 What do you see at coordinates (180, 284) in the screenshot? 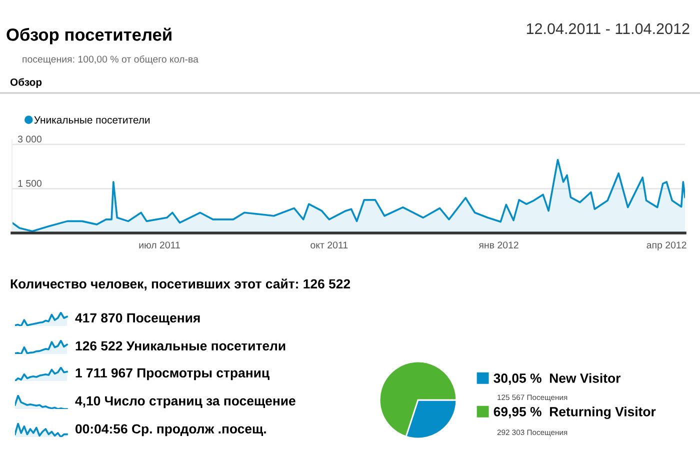
I see `text: Количество человек, посетивших этот сайт: 126 522` at bounding box center [180, 284].